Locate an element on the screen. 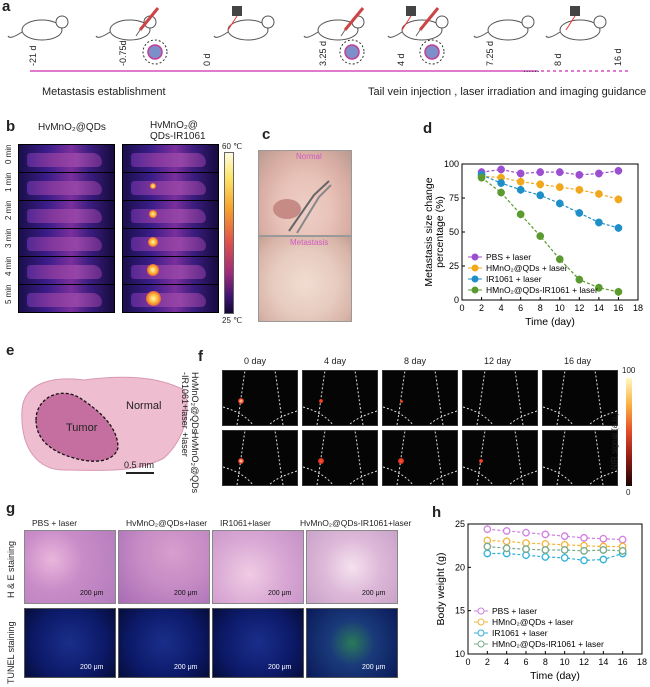 The image size is (650, 687). y-tick-label: 15 is located at coordinates (460, 611).